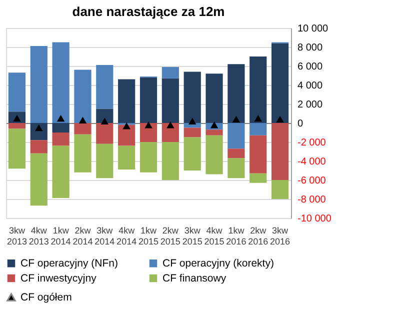 The image size is (398, 330). Describe the element at coordinates (312, 143) in the screenshot. I see `y-tick-label: -2 000` at that location.